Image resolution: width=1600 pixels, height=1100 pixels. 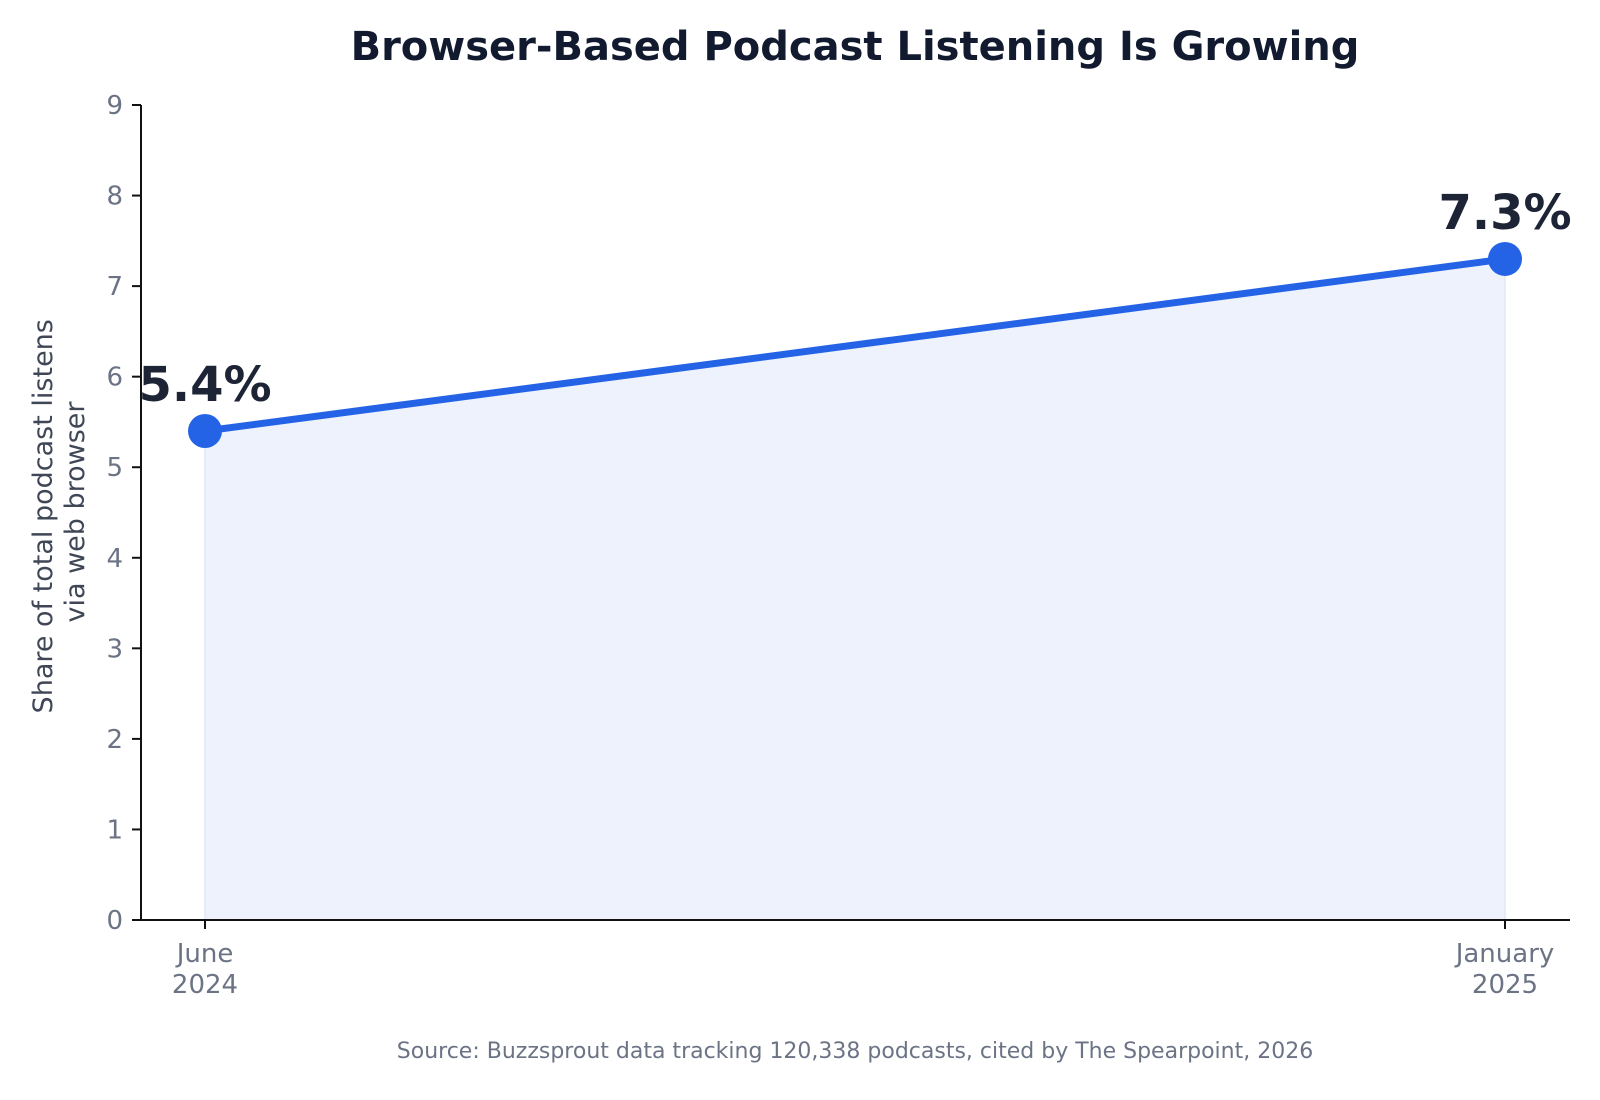 What do you see at coordinates (1504, 213) in the screenshot?
I see `data-label: 7.3%` at bounding box center [1504, 213].